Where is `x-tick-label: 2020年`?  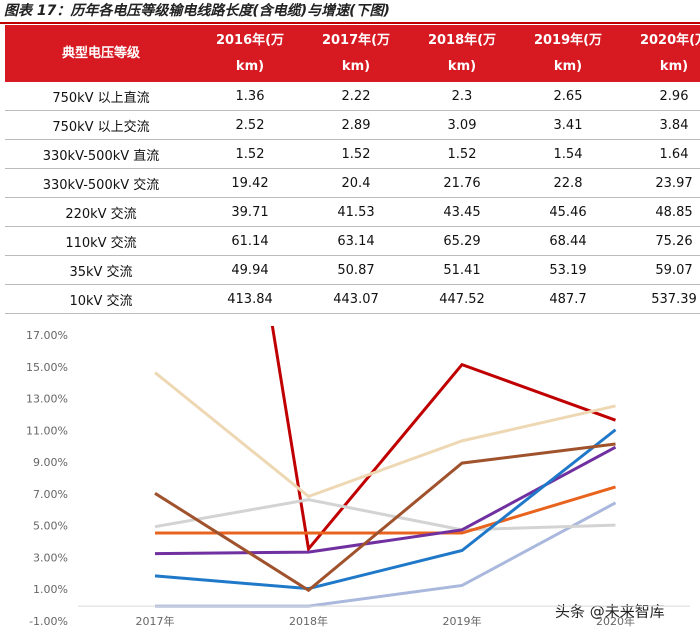 x-tick-label: 2020年 is located at coordinates (615, 621).